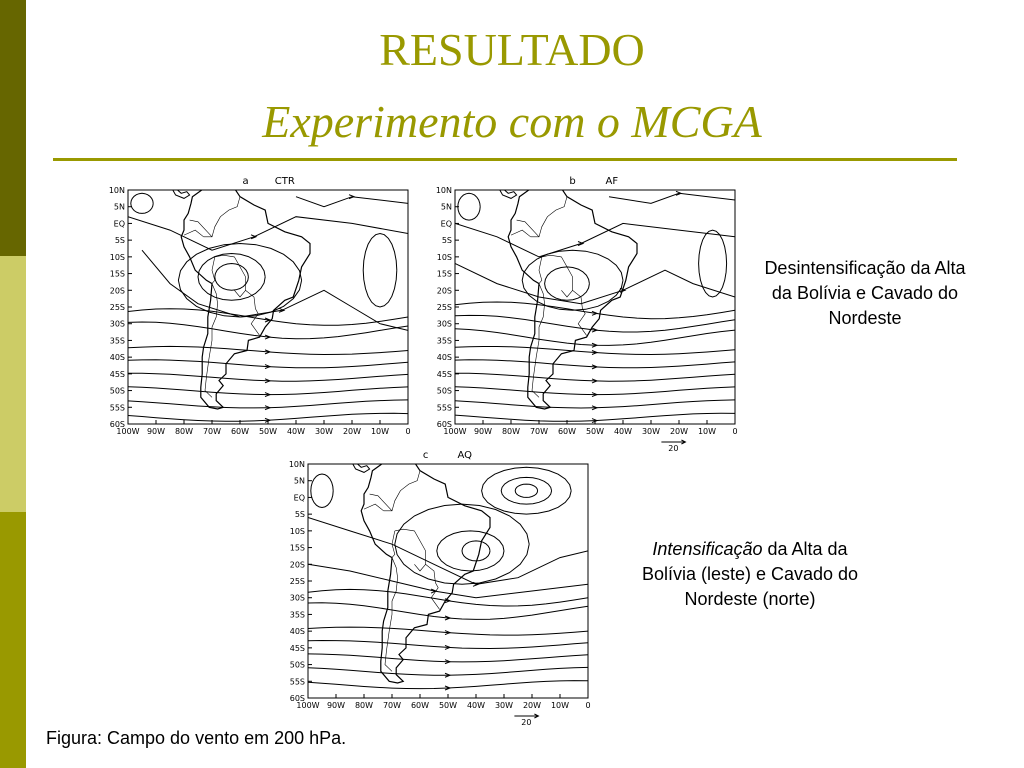 Image resolution: width=1024 pixels, height=768 pixels. Describe the element at coordinates (297, 531) in the screenshot. I see `lat-label: 10S` at that location.